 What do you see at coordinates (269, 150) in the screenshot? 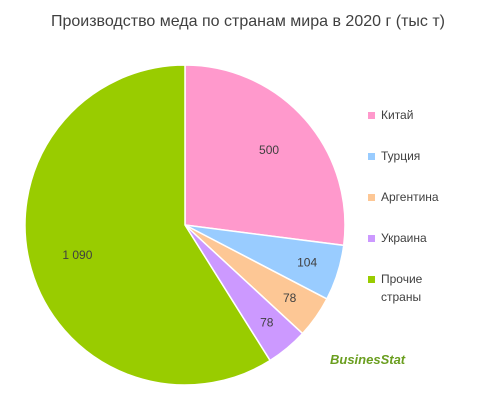
I see `data-label: 500` at bounding box center [269, 150].